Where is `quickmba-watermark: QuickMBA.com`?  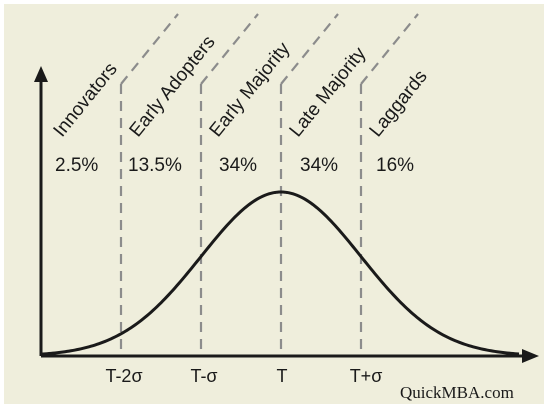
quickmba-watermark: QuickMBA.com is located at coordinates (457, 392).